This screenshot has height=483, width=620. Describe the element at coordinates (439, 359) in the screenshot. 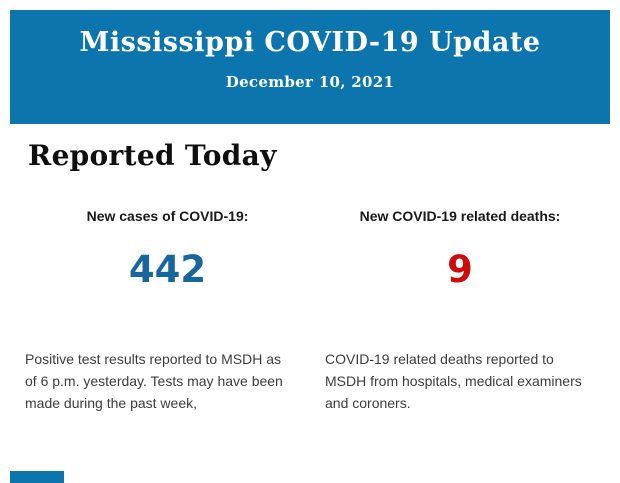

I see `description-line: COVID-19 related deaths reported to` at that location.